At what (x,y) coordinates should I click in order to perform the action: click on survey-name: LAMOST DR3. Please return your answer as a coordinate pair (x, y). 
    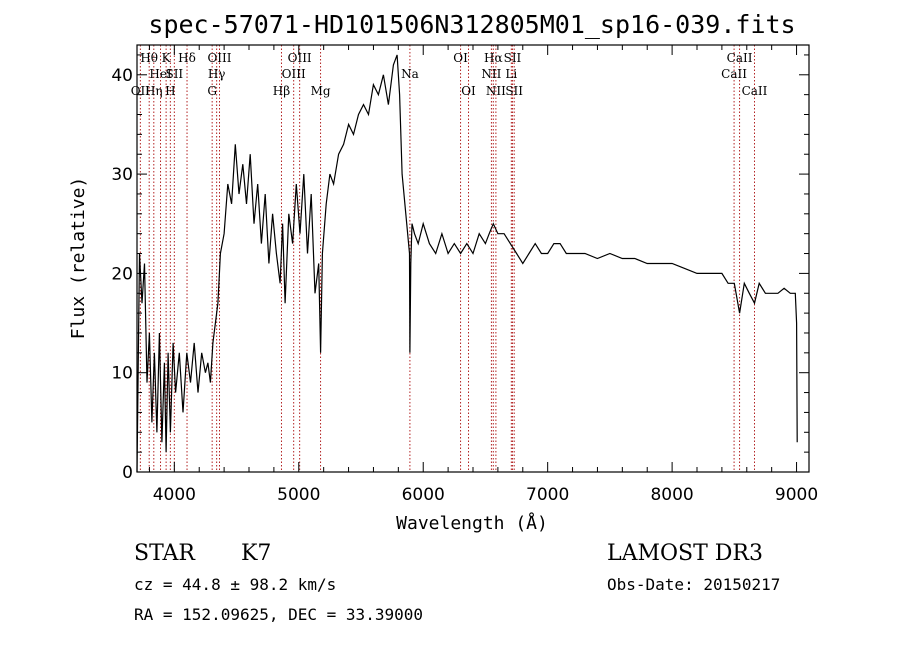
    Looking at the image, I should click on (685, 553).